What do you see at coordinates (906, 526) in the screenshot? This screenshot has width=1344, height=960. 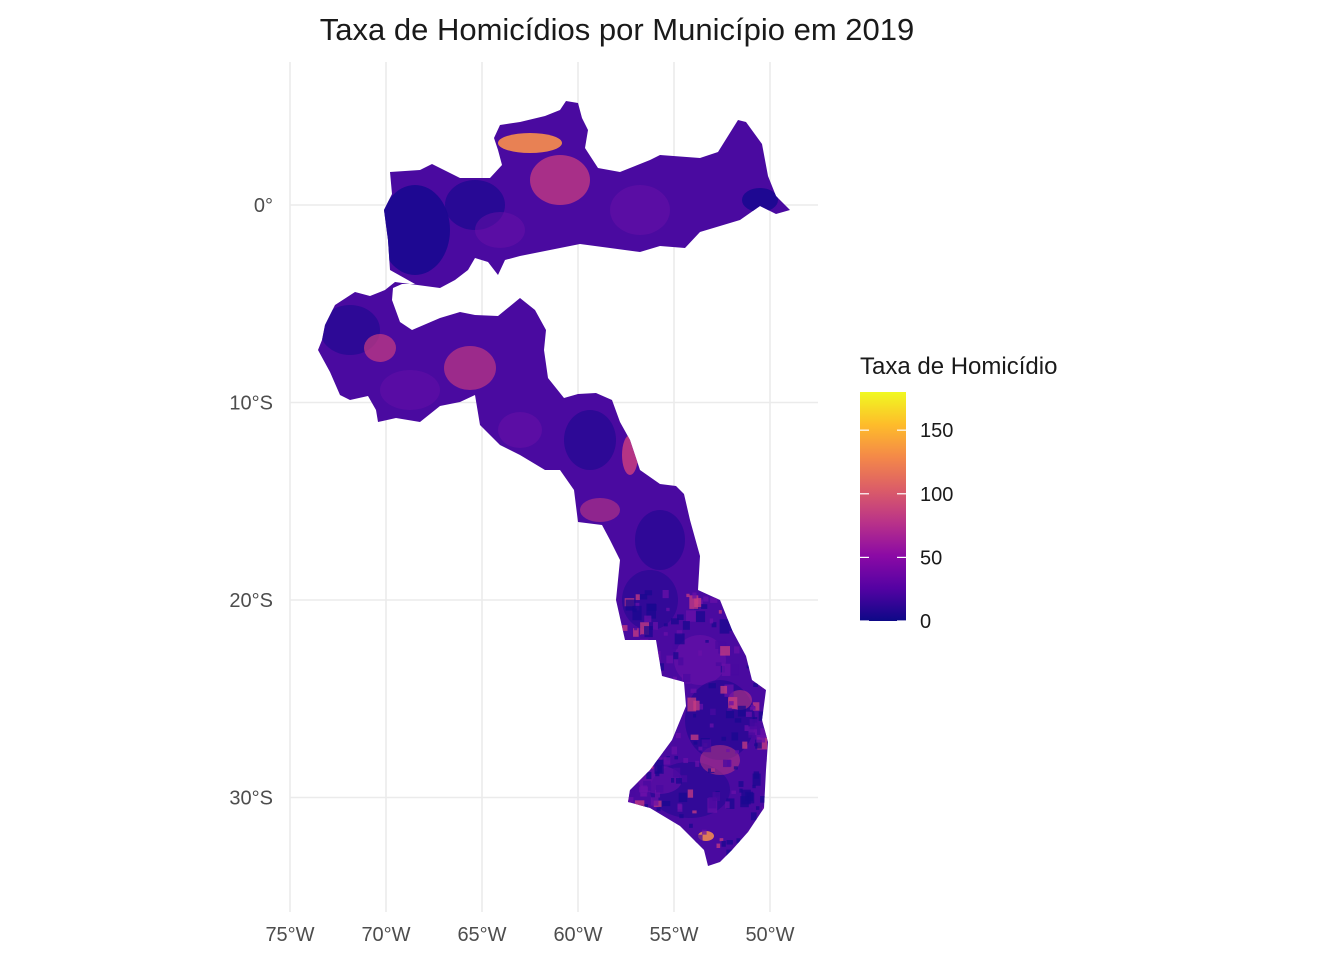 I see `legend-breaks: 0 50 100 150` at bounding box center [906, 526].